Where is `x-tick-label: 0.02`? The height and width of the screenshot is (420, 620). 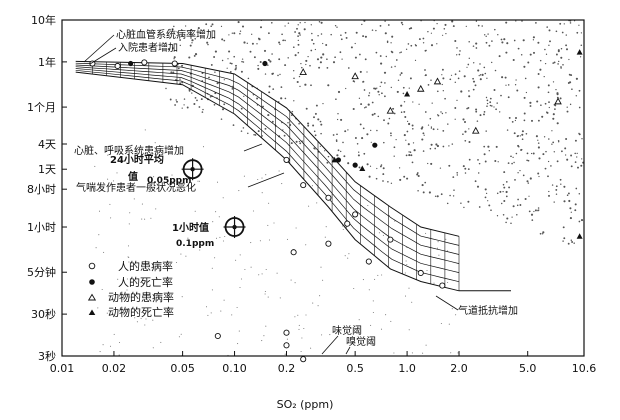
x-tick-label: 0.02 is located at coordinates (114, 368).